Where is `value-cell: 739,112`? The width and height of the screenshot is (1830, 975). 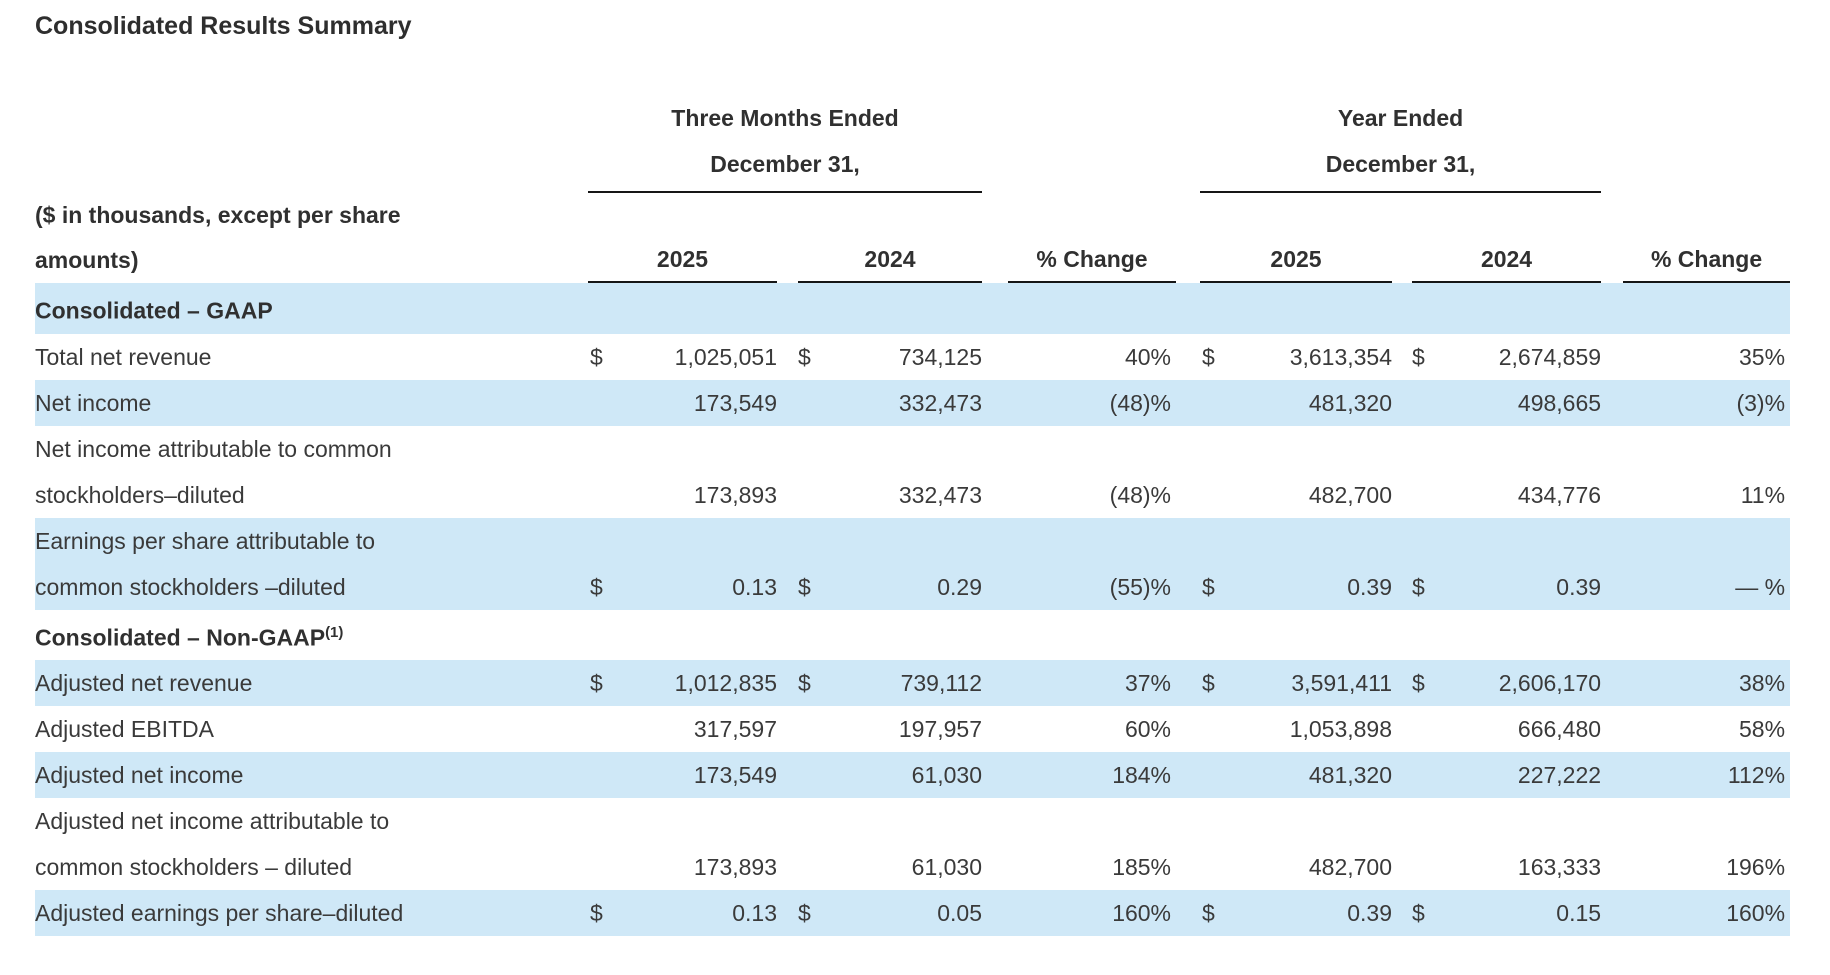
value-cell: 739,112 is located at coordinates (941, 683).